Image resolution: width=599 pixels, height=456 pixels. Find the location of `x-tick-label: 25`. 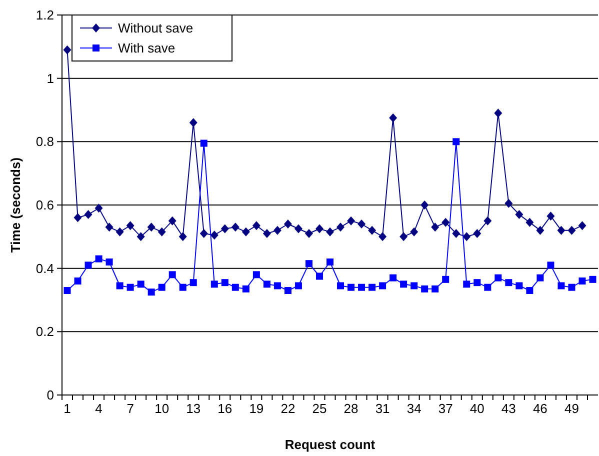

x-tick-label: 25 is located at coordinates (319, 408).